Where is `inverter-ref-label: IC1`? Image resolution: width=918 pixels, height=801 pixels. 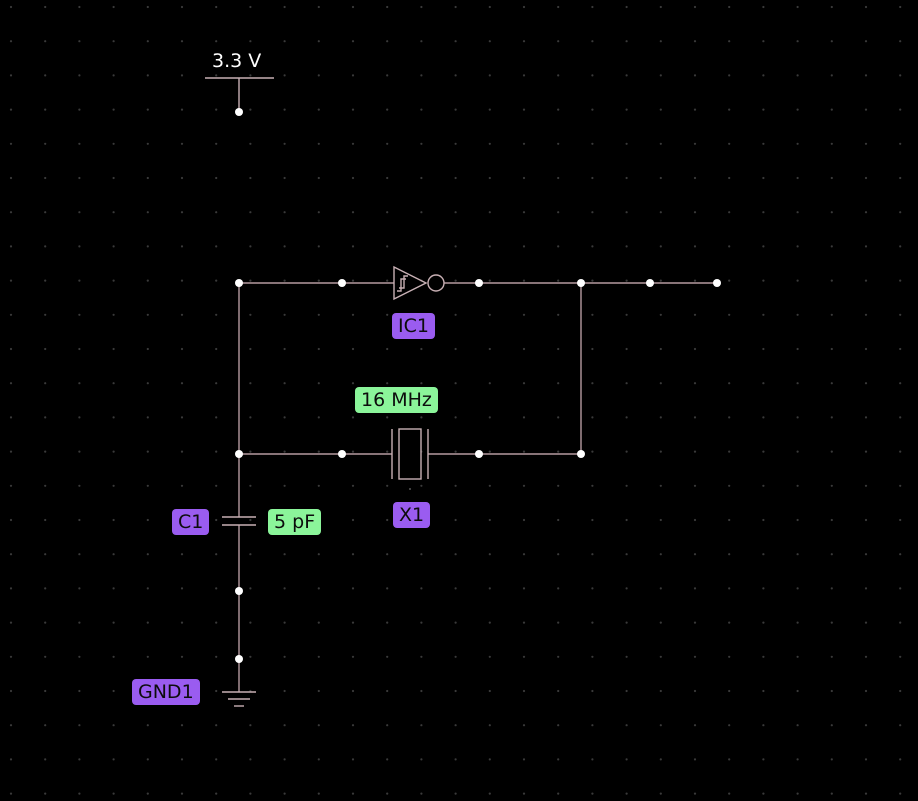 inverter-ref-label: IC1 is located at coordinates (413, 326).